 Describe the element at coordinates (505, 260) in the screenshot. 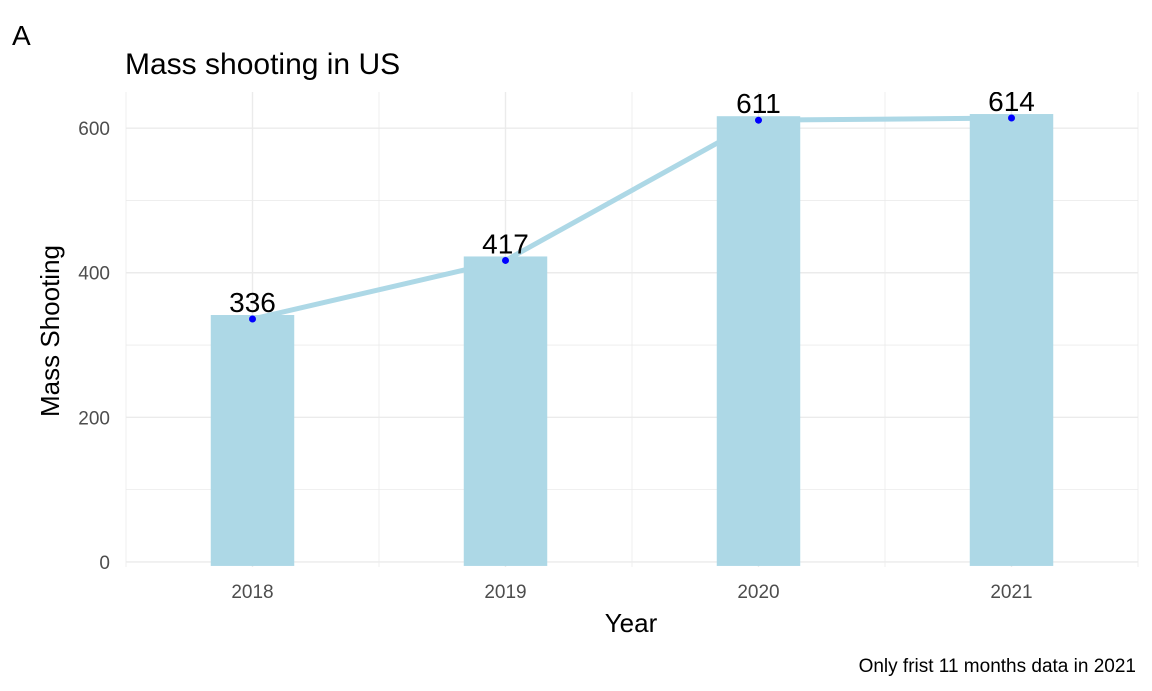

I see `point-2019` at that location.